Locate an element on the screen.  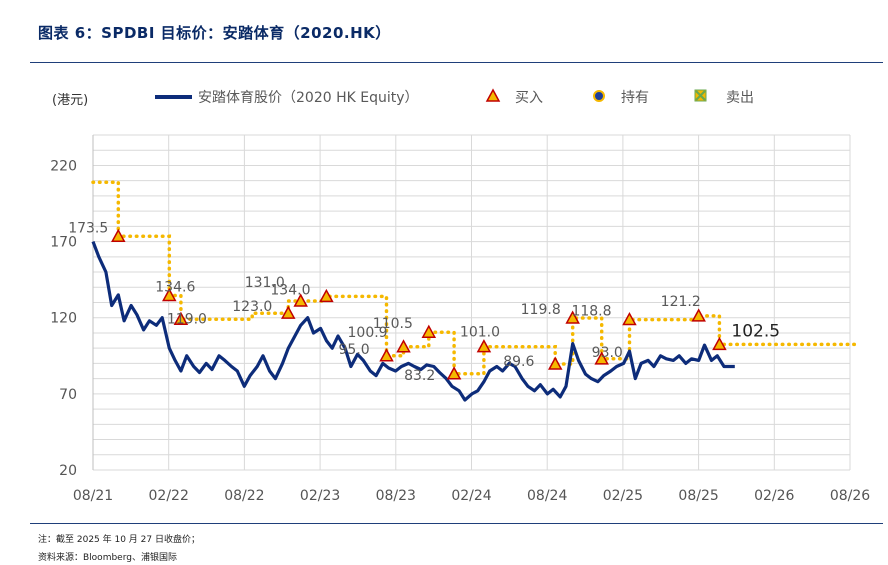
target-price-label: 131.0 is located at coordinates (265, 283).